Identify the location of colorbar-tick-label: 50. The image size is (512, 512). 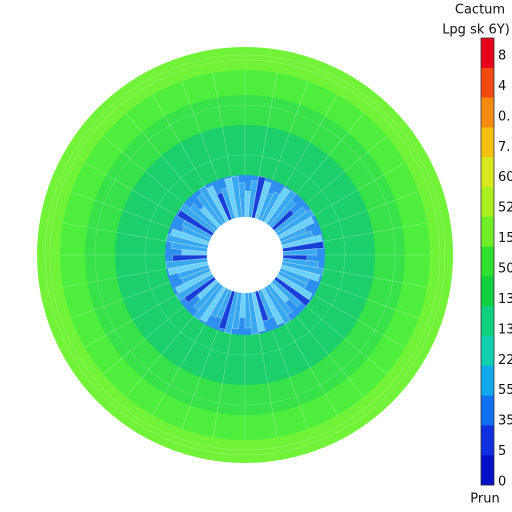
(505, 269).